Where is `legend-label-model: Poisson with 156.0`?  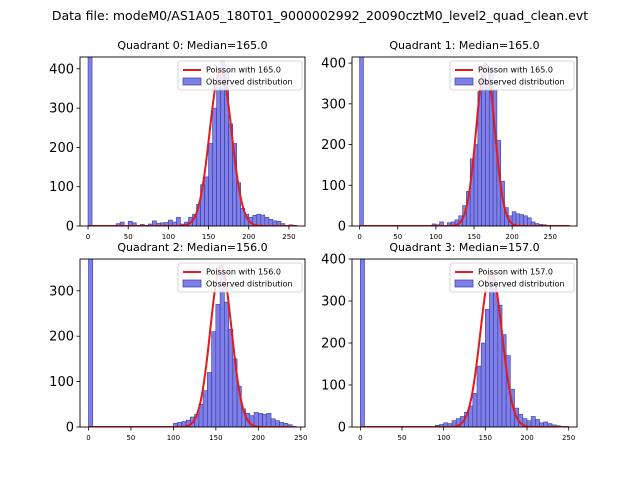 legend-label-model: Poisson with 156.0 is located at coordinates (243, 272).